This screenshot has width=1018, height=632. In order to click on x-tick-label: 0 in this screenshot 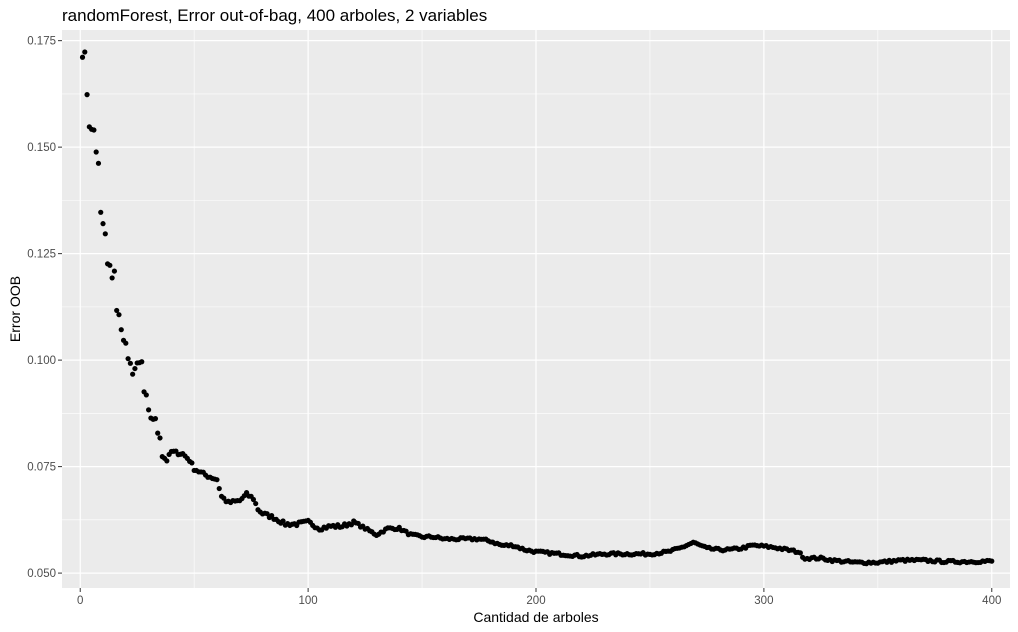, I will do `click(80, 601)`.